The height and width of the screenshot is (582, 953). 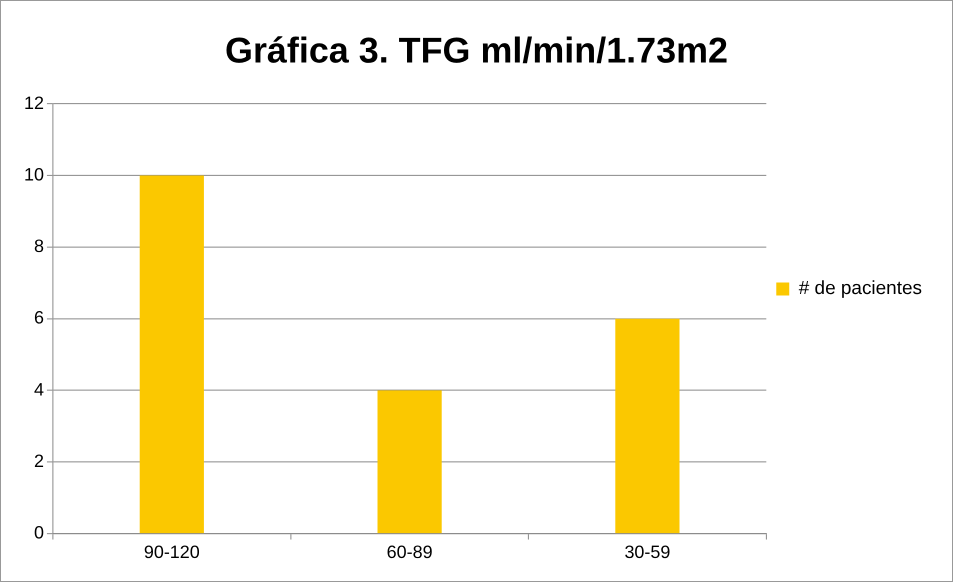 I want to click on y-tick-label: 10, so click(x=34, y=174).